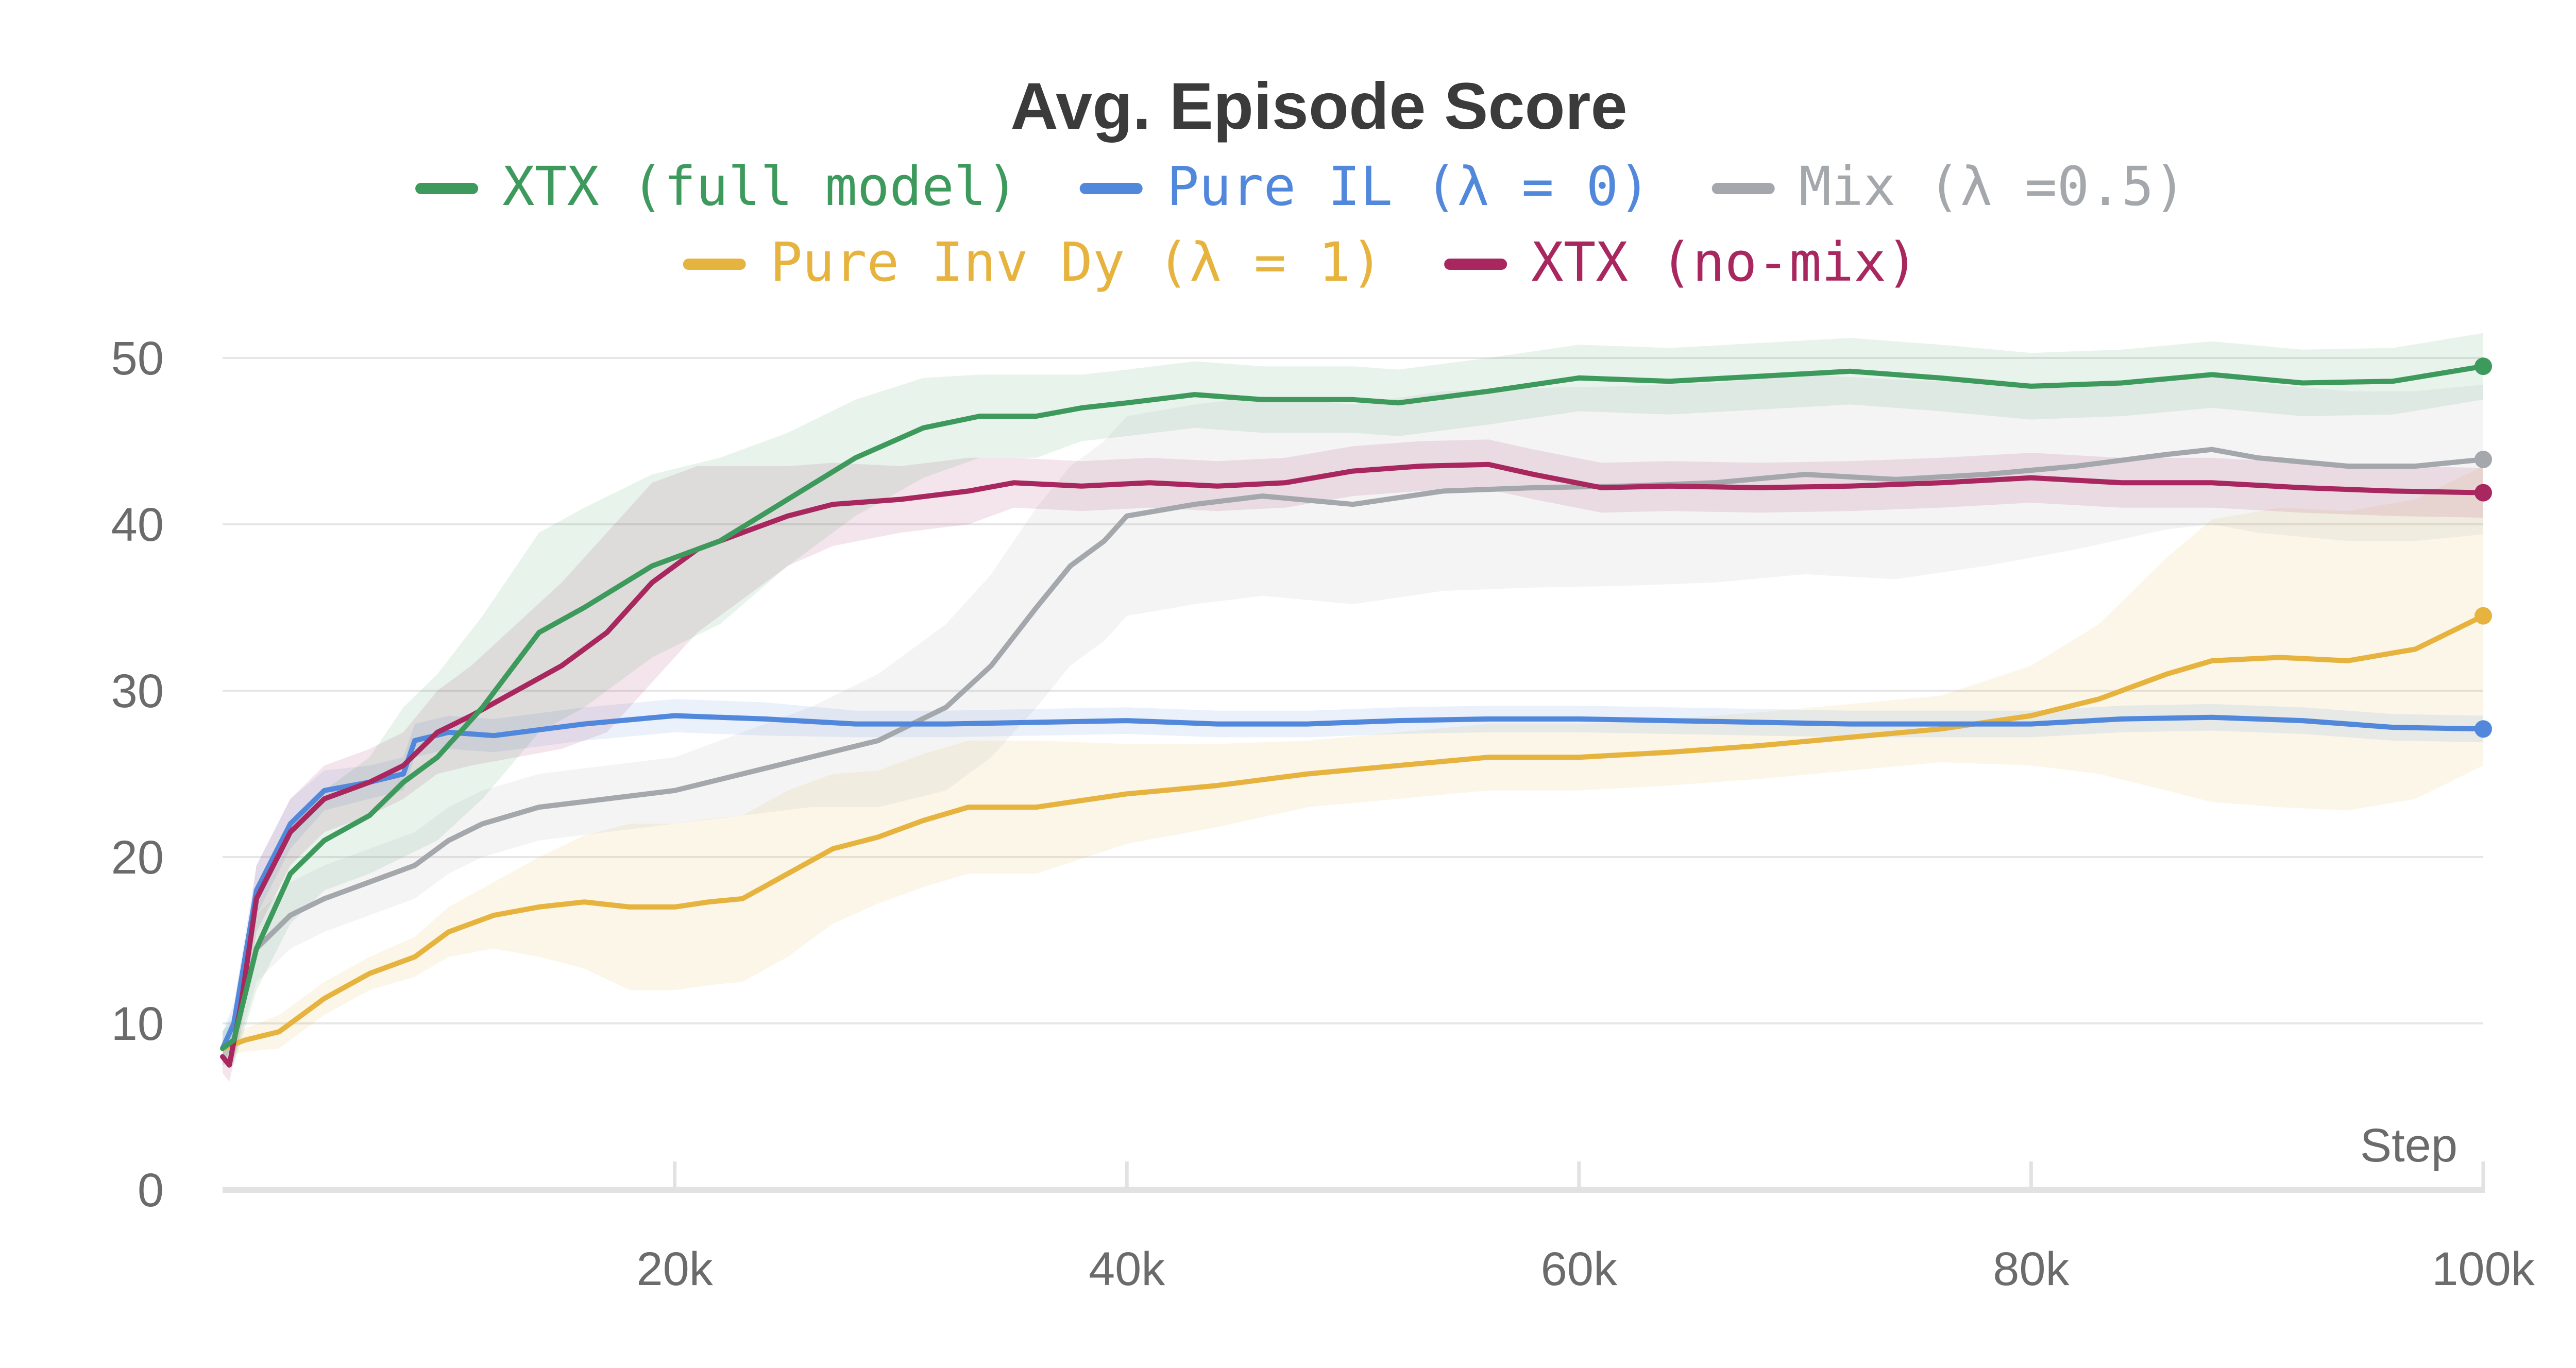  Describe the element at coordinates (151, 1190) in the screenshot. I see `y-tick-label: 0` at that location.